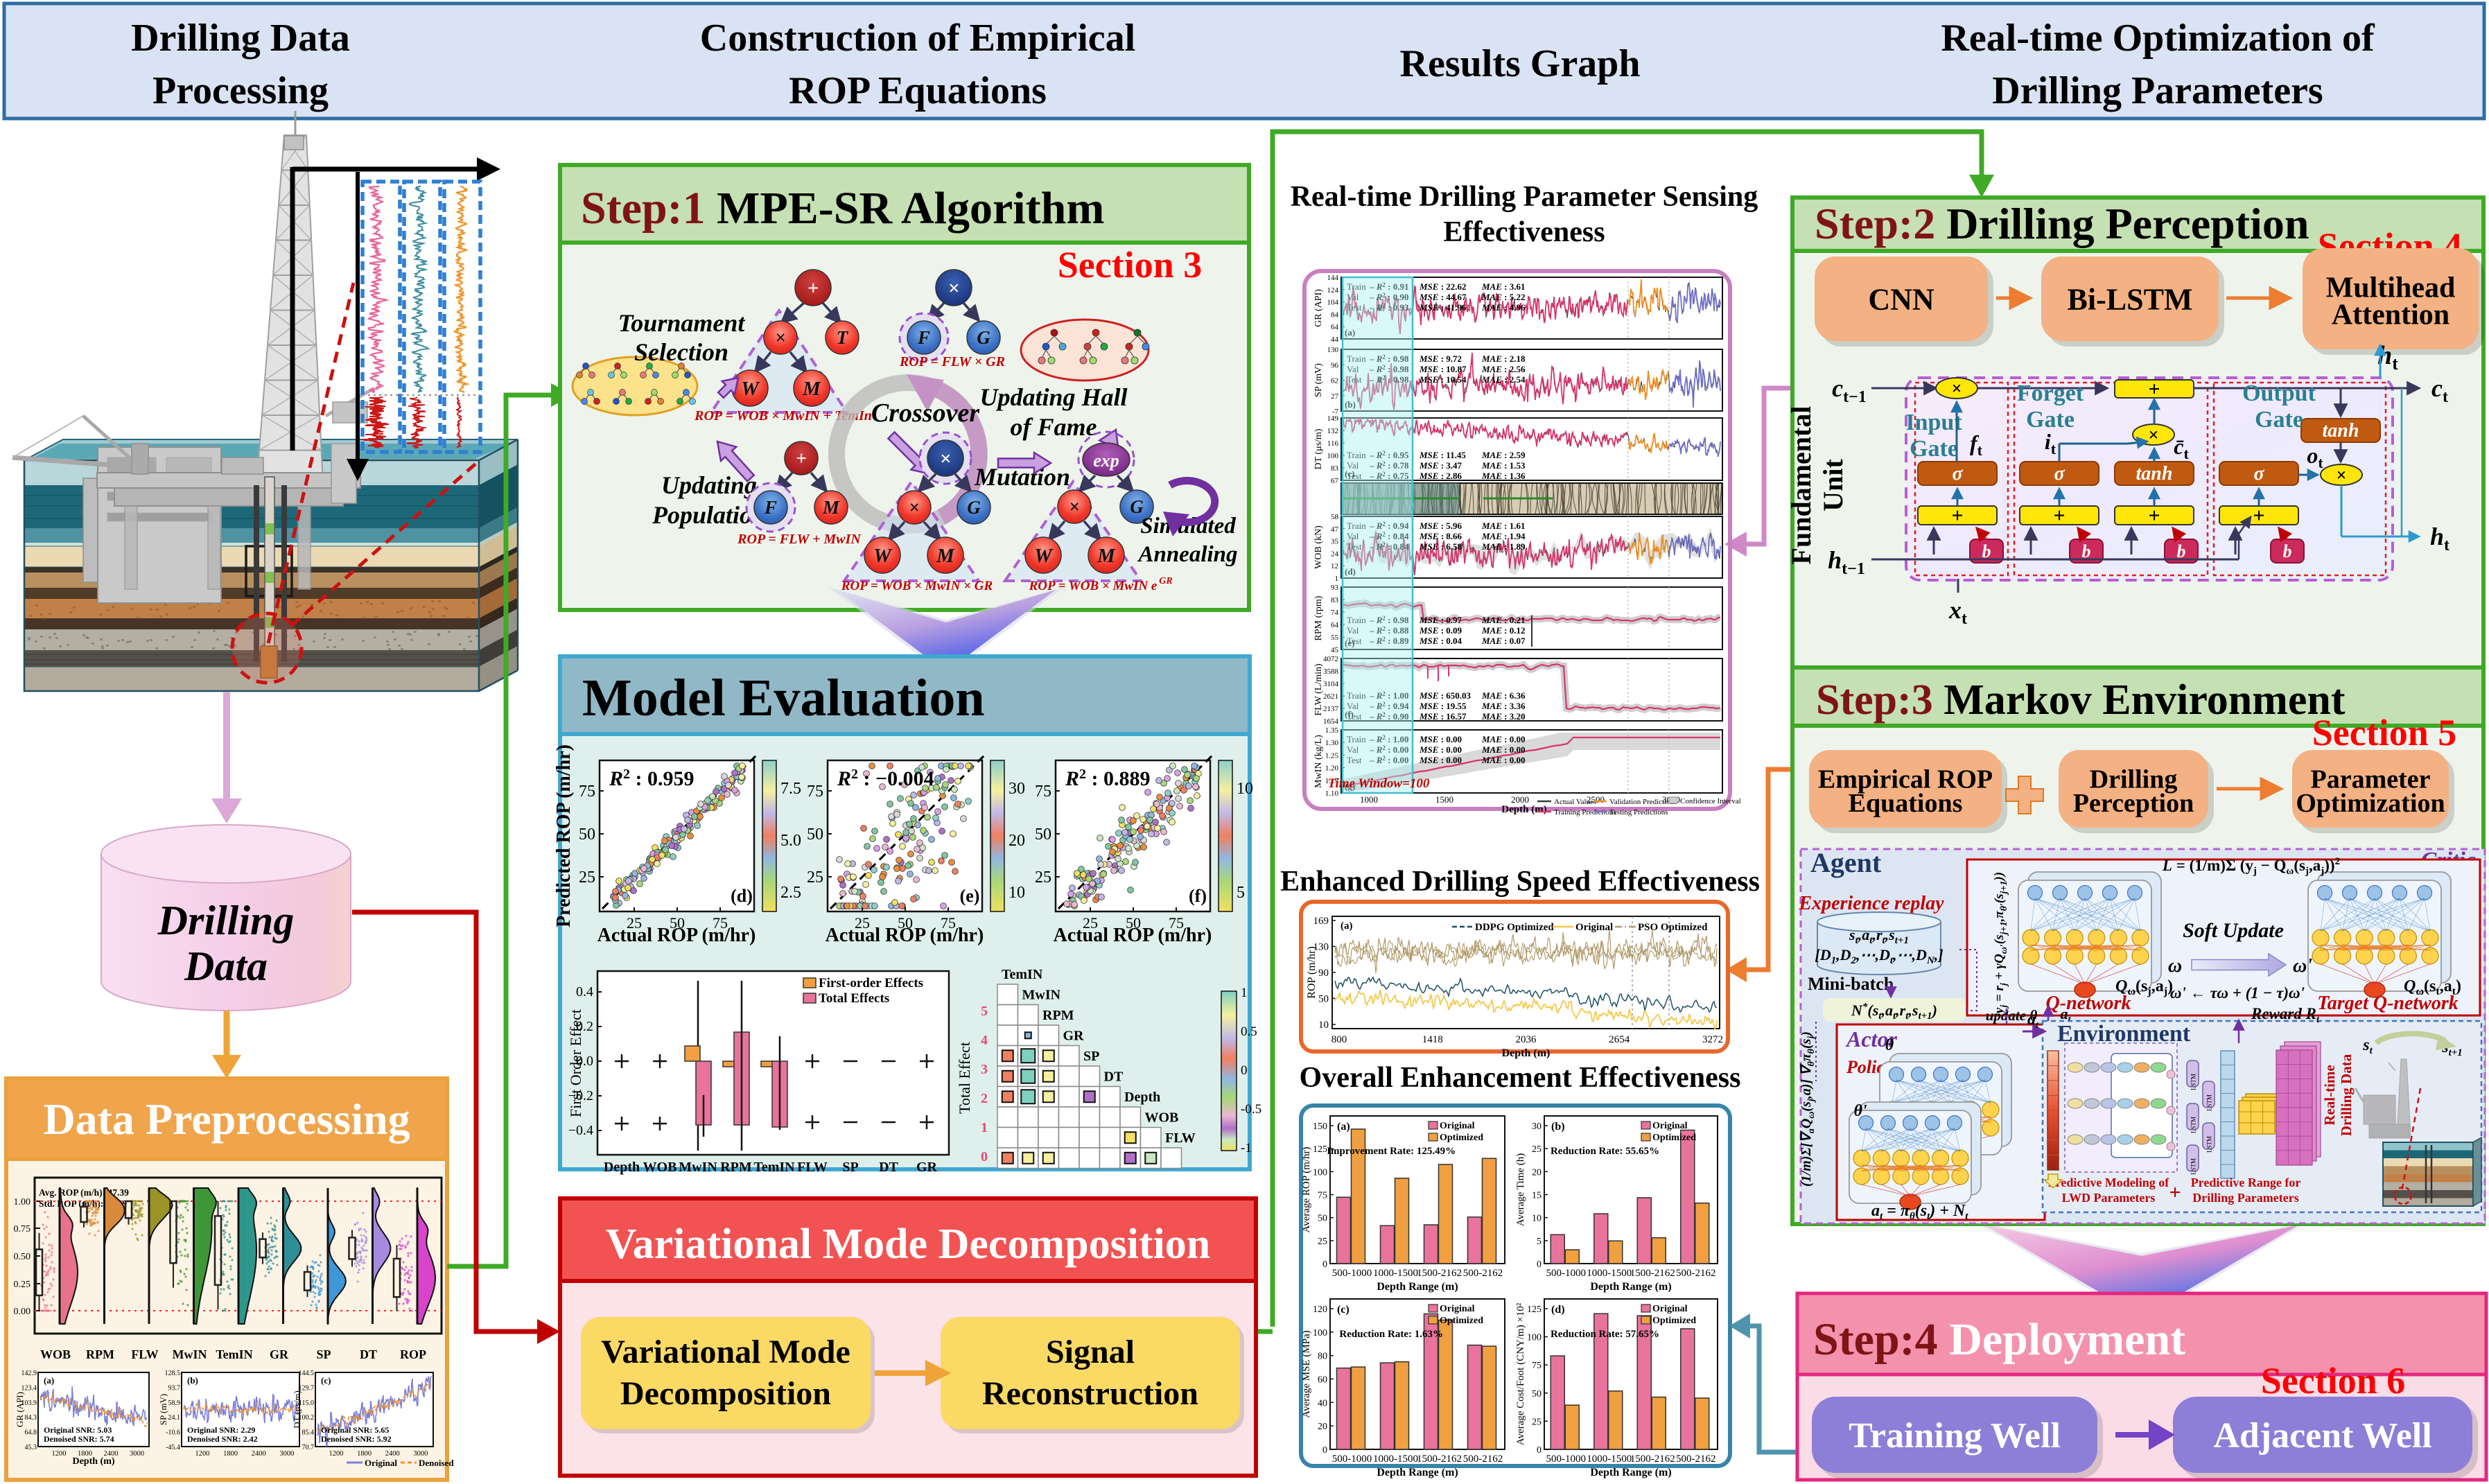 The image size is (2489, 1484). Describe the element at coordinates (1331, 721) in the screenshot. I see `svg-text: 1654` at that location.